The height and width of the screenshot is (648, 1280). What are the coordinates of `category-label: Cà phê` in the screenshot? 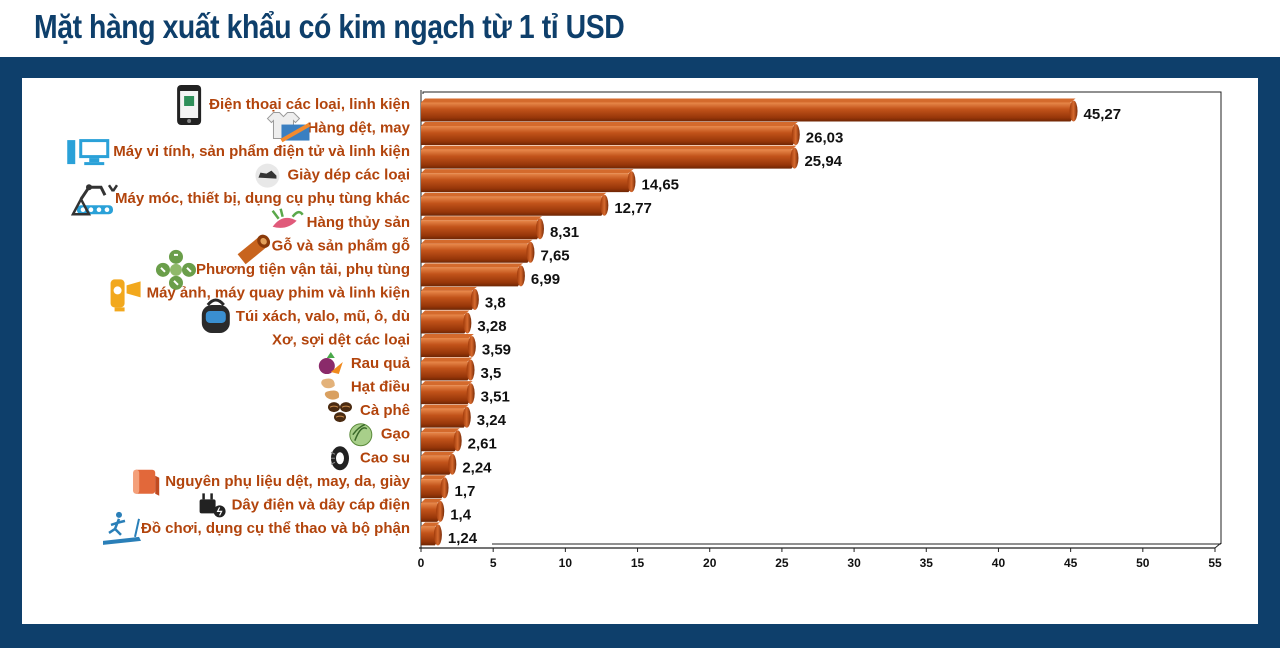 It's located at (385, 410).